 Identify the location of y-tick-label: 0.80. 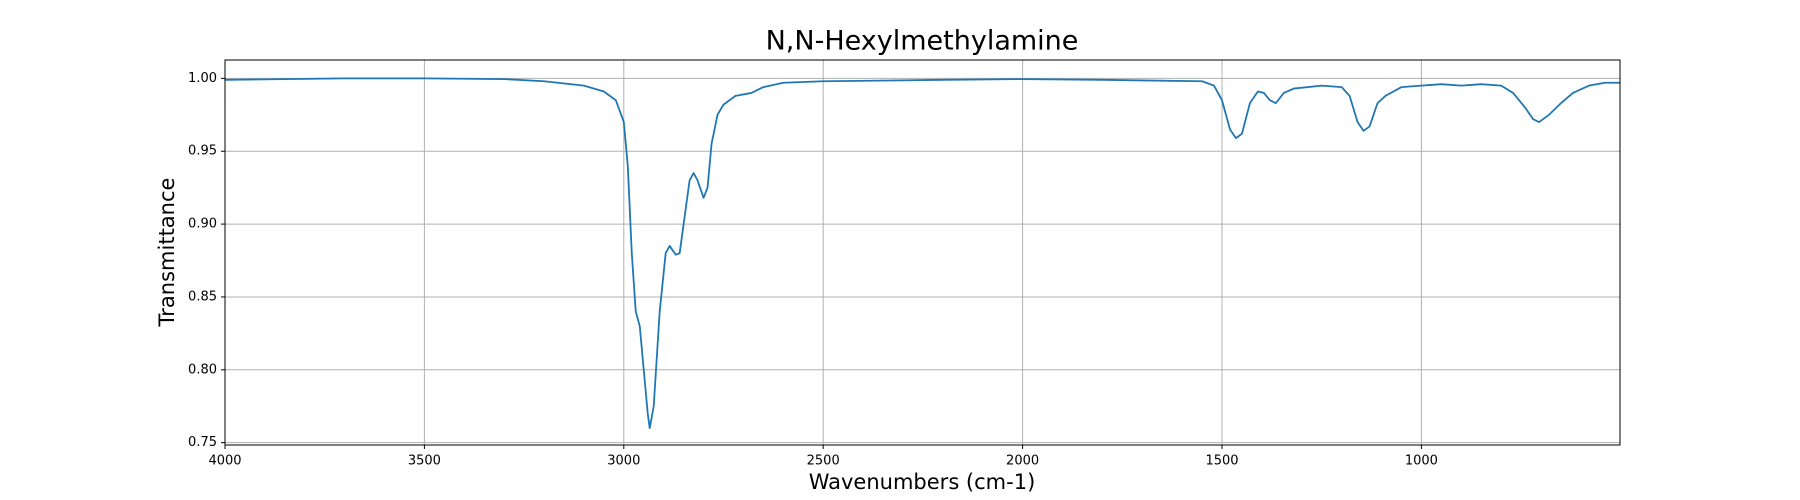
(202, 369).